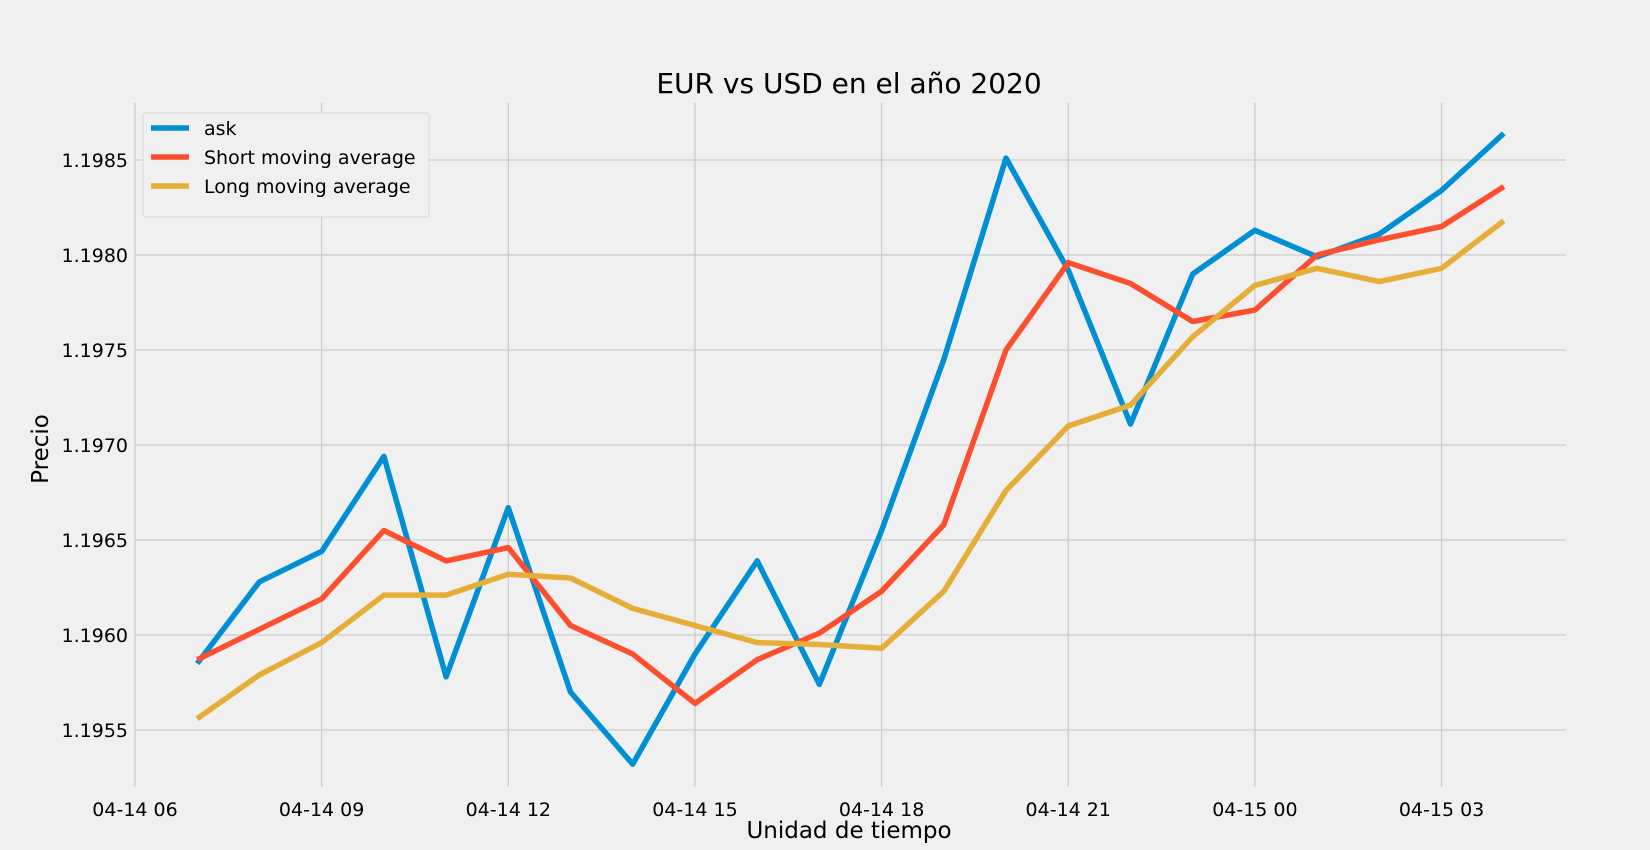  I want to click on legend-box, so click(286, 165).